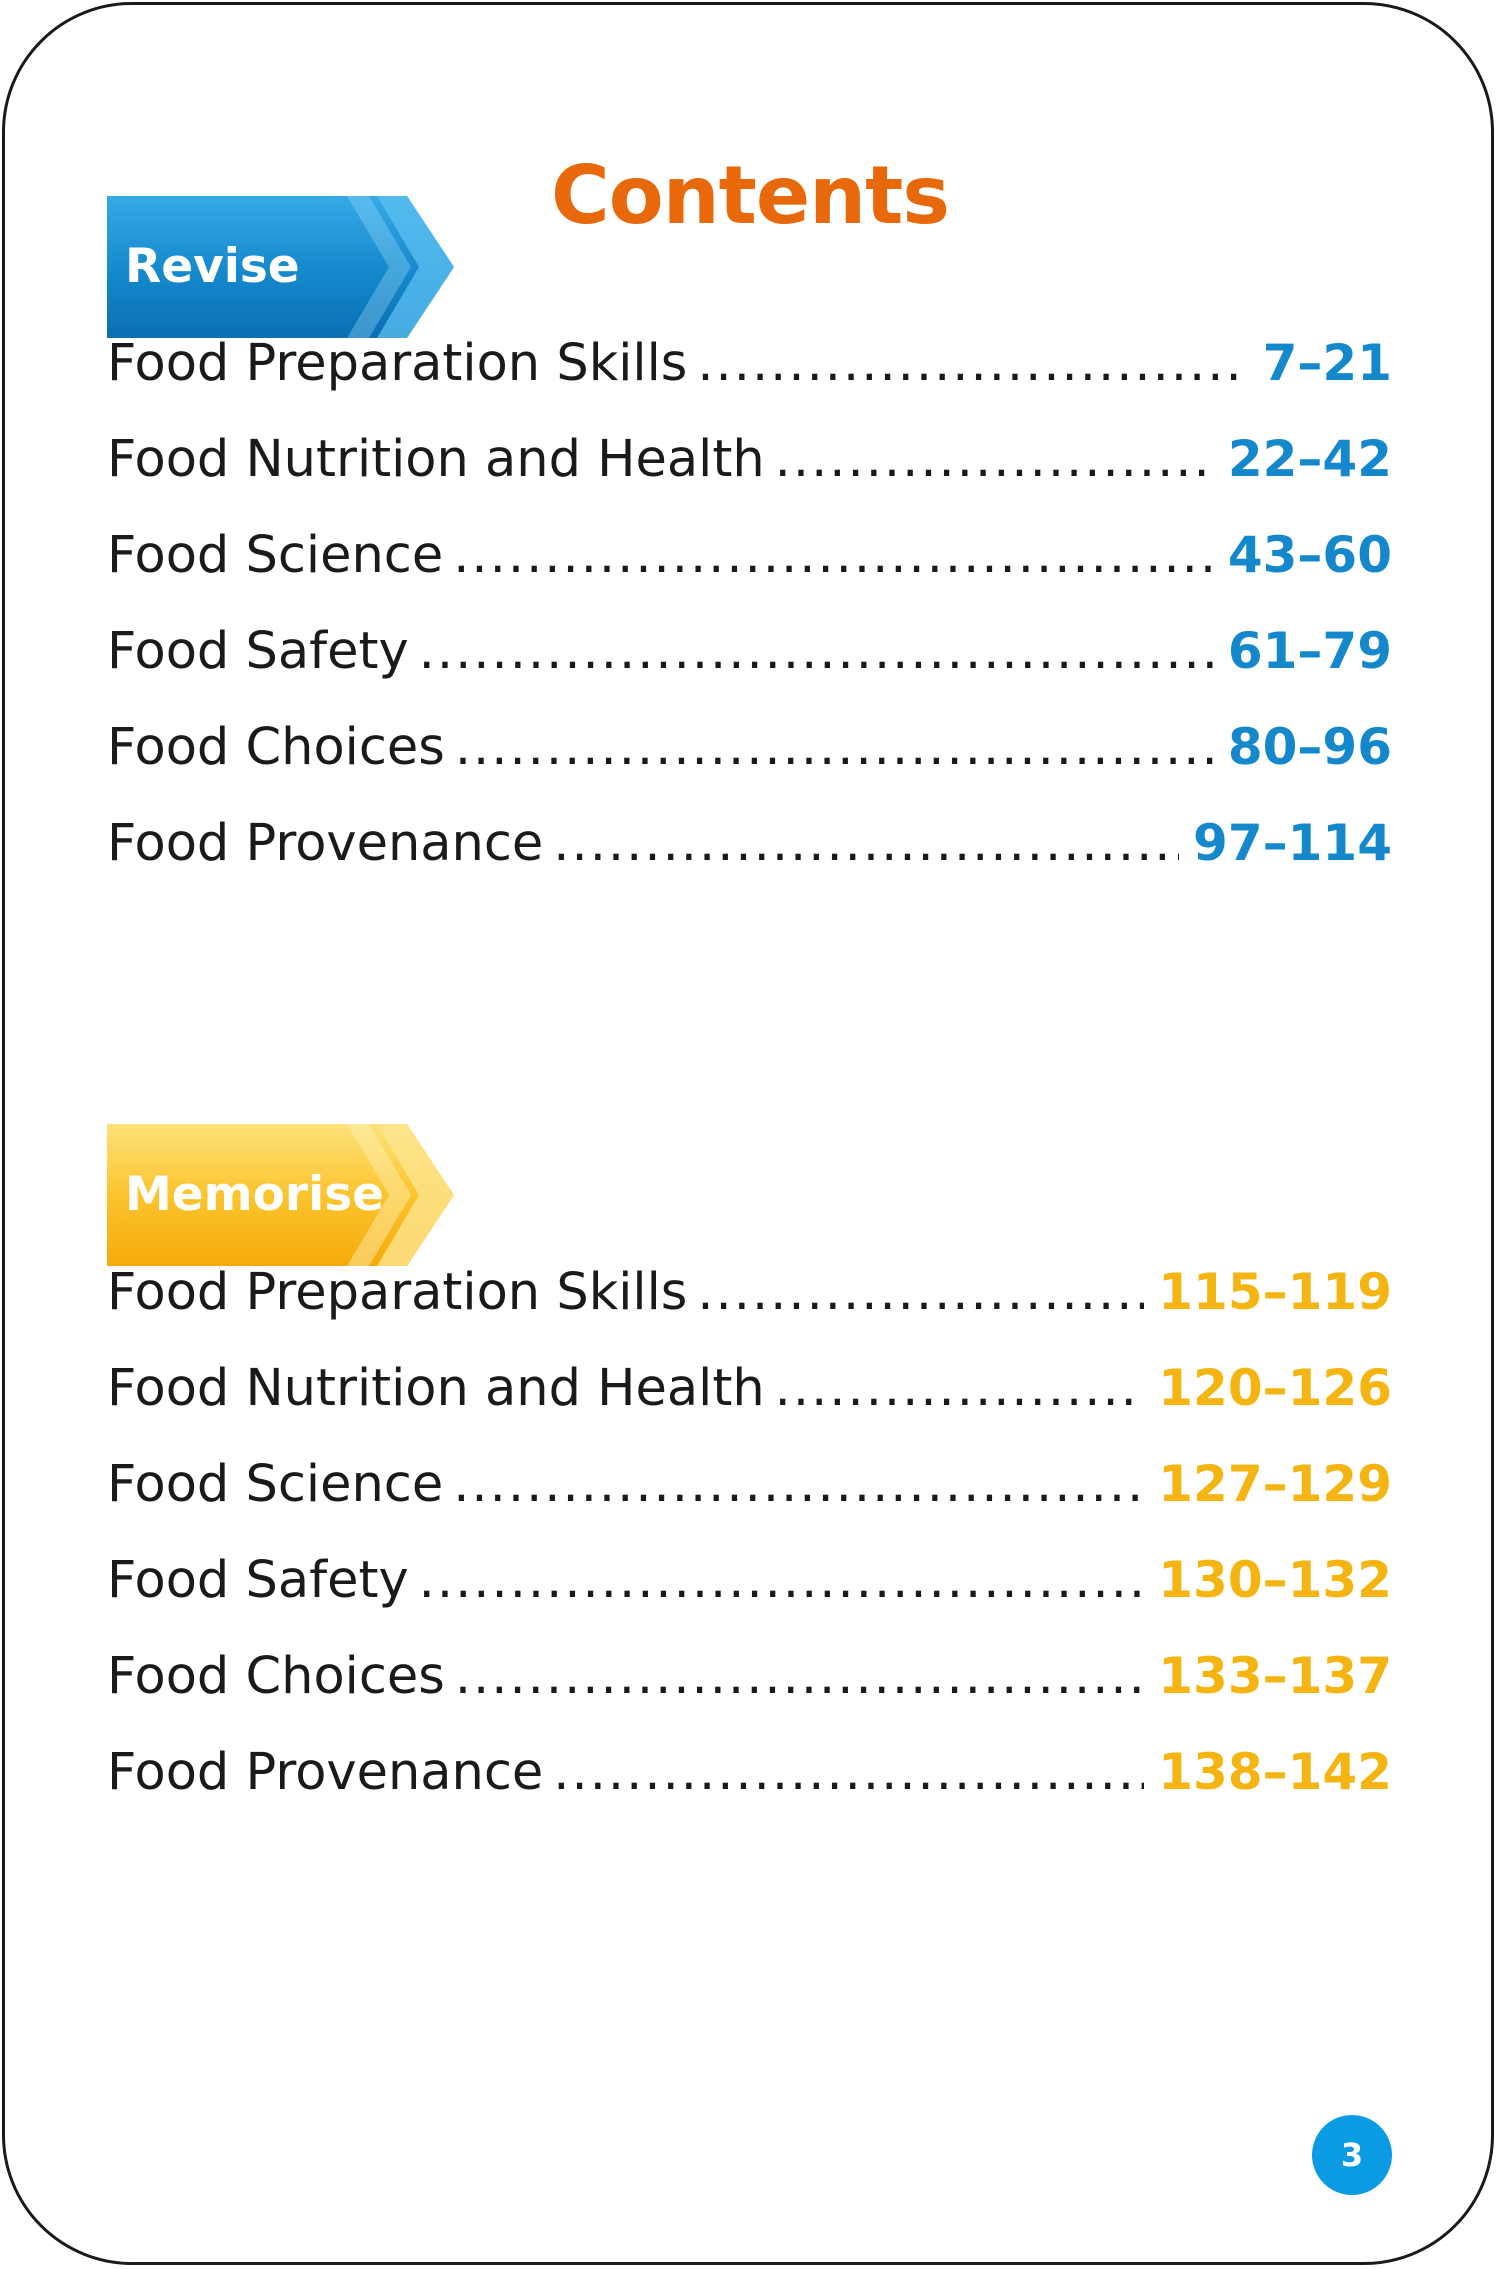 Image resolution: width=1500 pixels, height=2269 pixels. I want to click on toc-entry: Food Safety 130–132, so click(749, 1599).